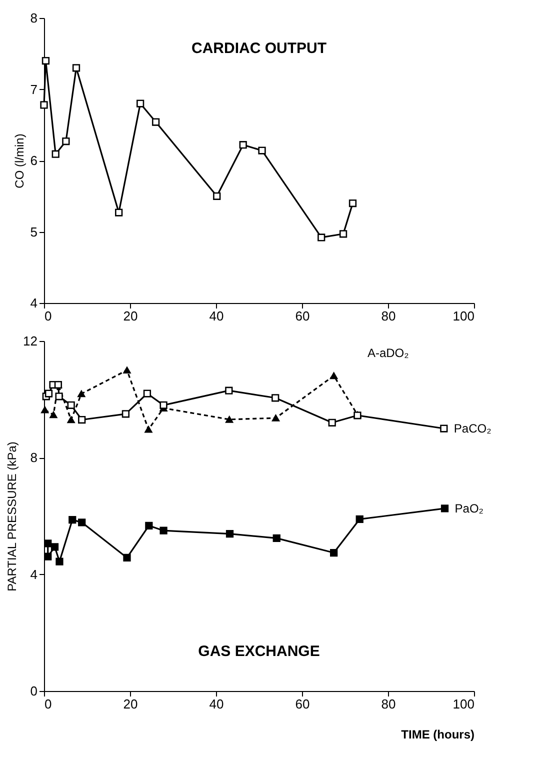 The width and height of the screenshot is (550, 782). I want to click on series-label: PaCO₂, so click(473, 429).